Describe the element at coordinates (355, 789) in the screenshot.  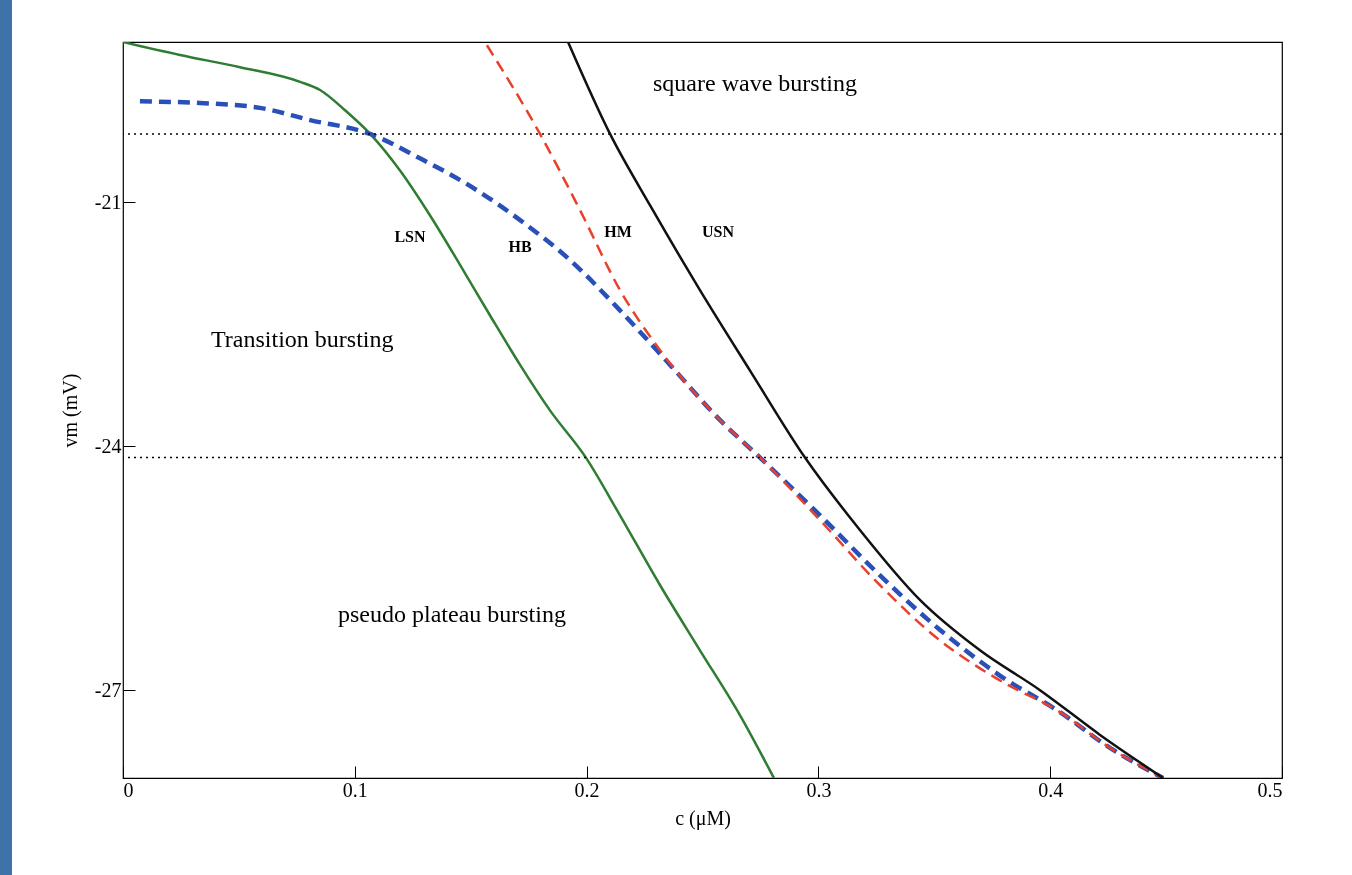
I see `x-tick-label: 0.1` at that location.